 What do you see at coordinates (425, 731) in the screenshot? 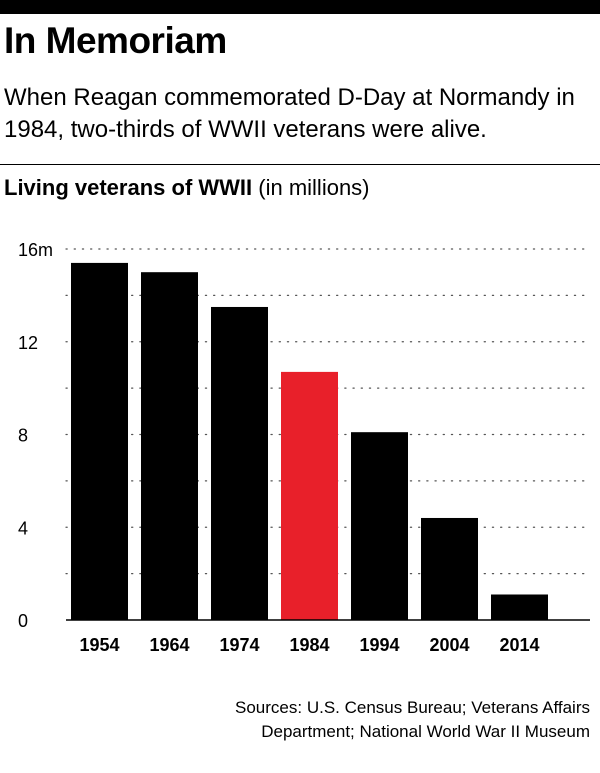
I see `source-line-2: Department; National World War II Museum` at bounding box center [425, 731].